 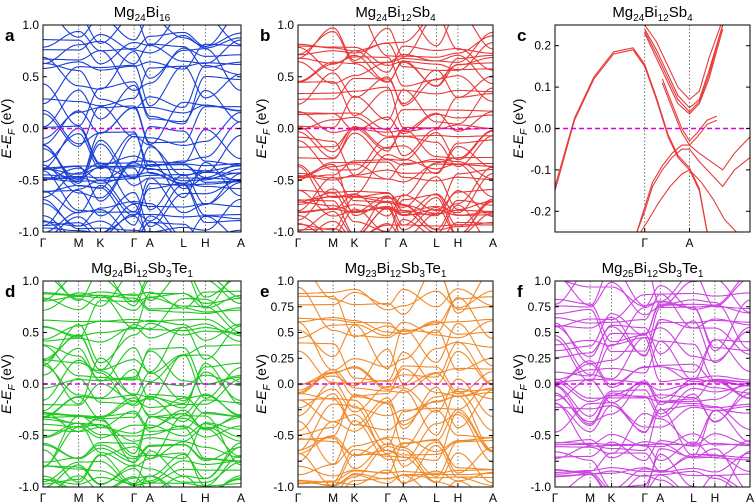 I want to click on panel-letter: e, so click(x=264, y=291).